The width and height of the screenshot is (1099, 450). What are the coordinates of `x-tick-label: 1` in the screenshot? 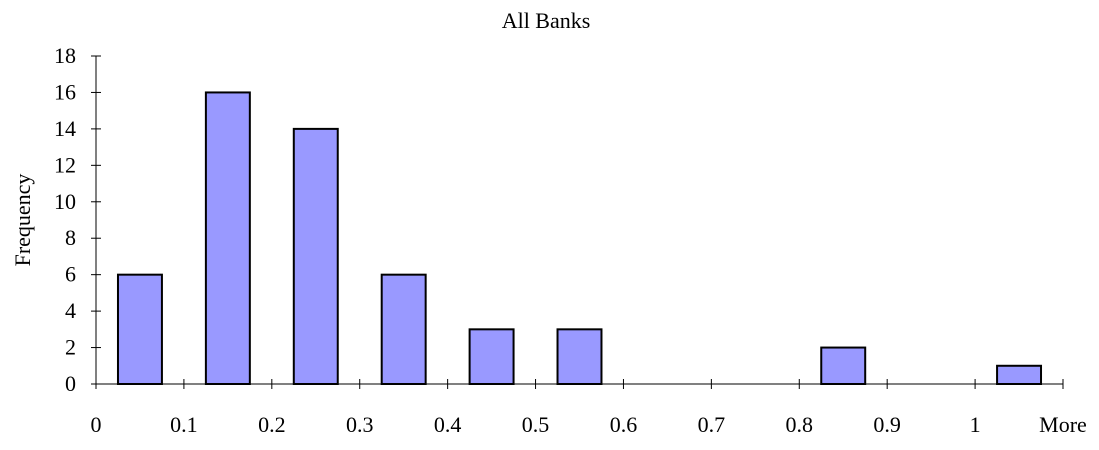 It's located at (975, 424).